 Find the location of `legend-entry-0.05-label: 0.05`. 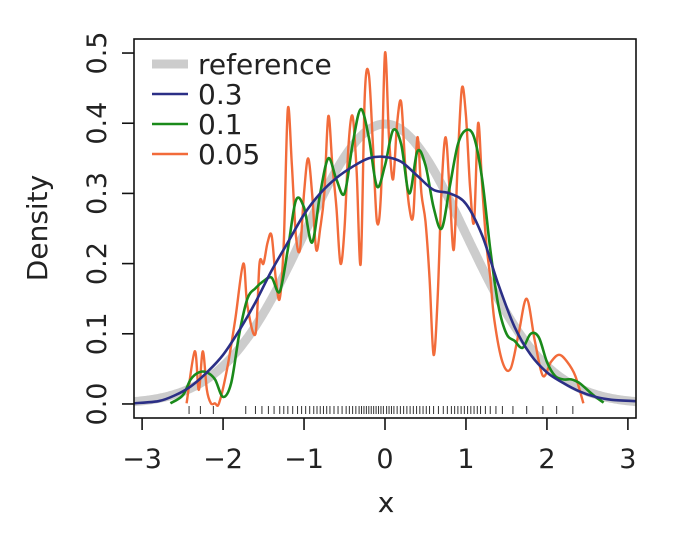

legend-entry-0.05-label: 0.05 is located at coordinates (229, 154).